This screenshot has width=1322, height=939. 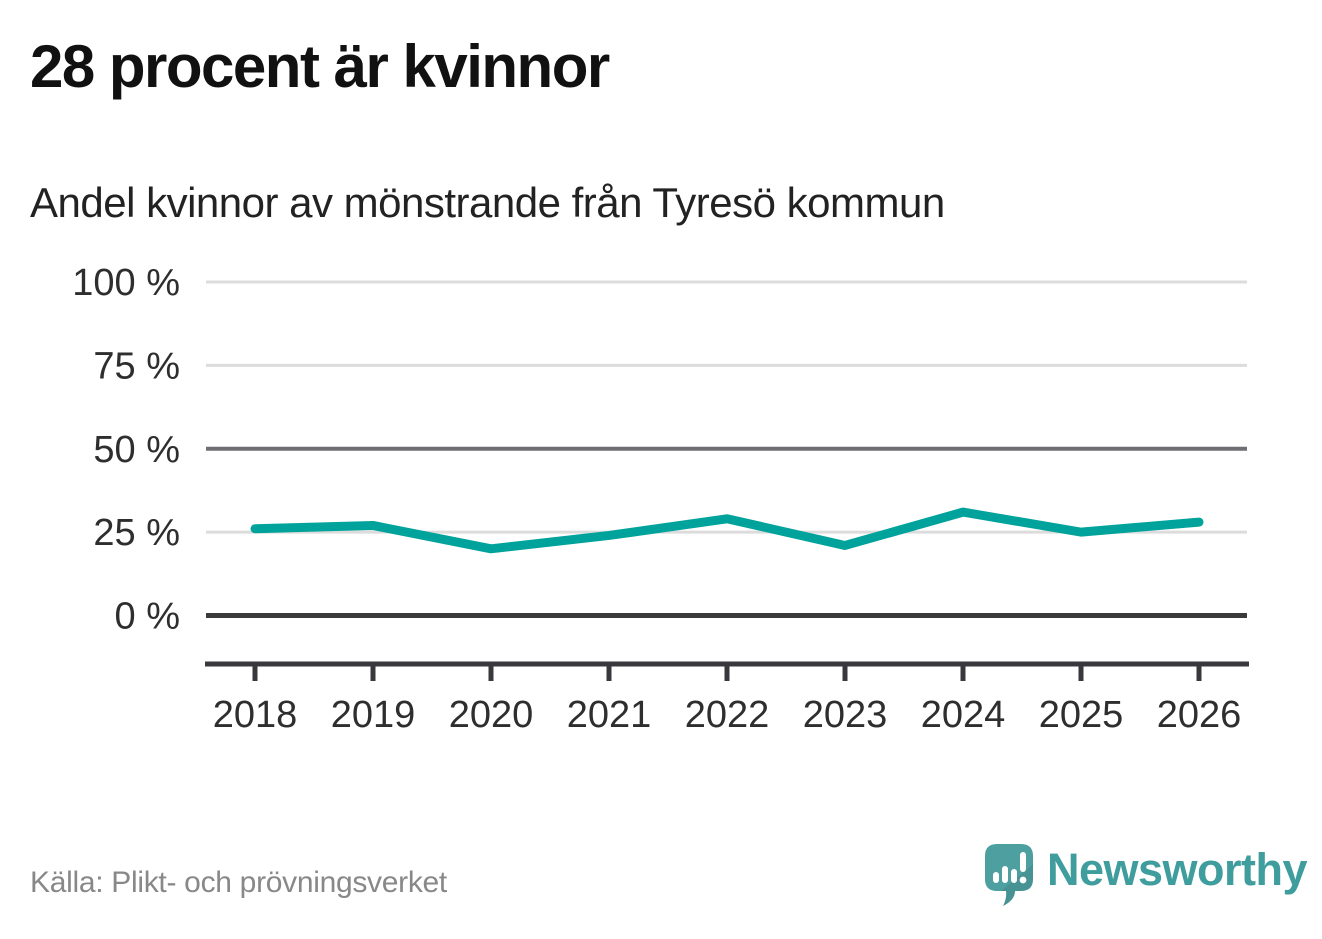 I want to click on x-axis-tick-label: 2026, so click(x=1199, y=715).